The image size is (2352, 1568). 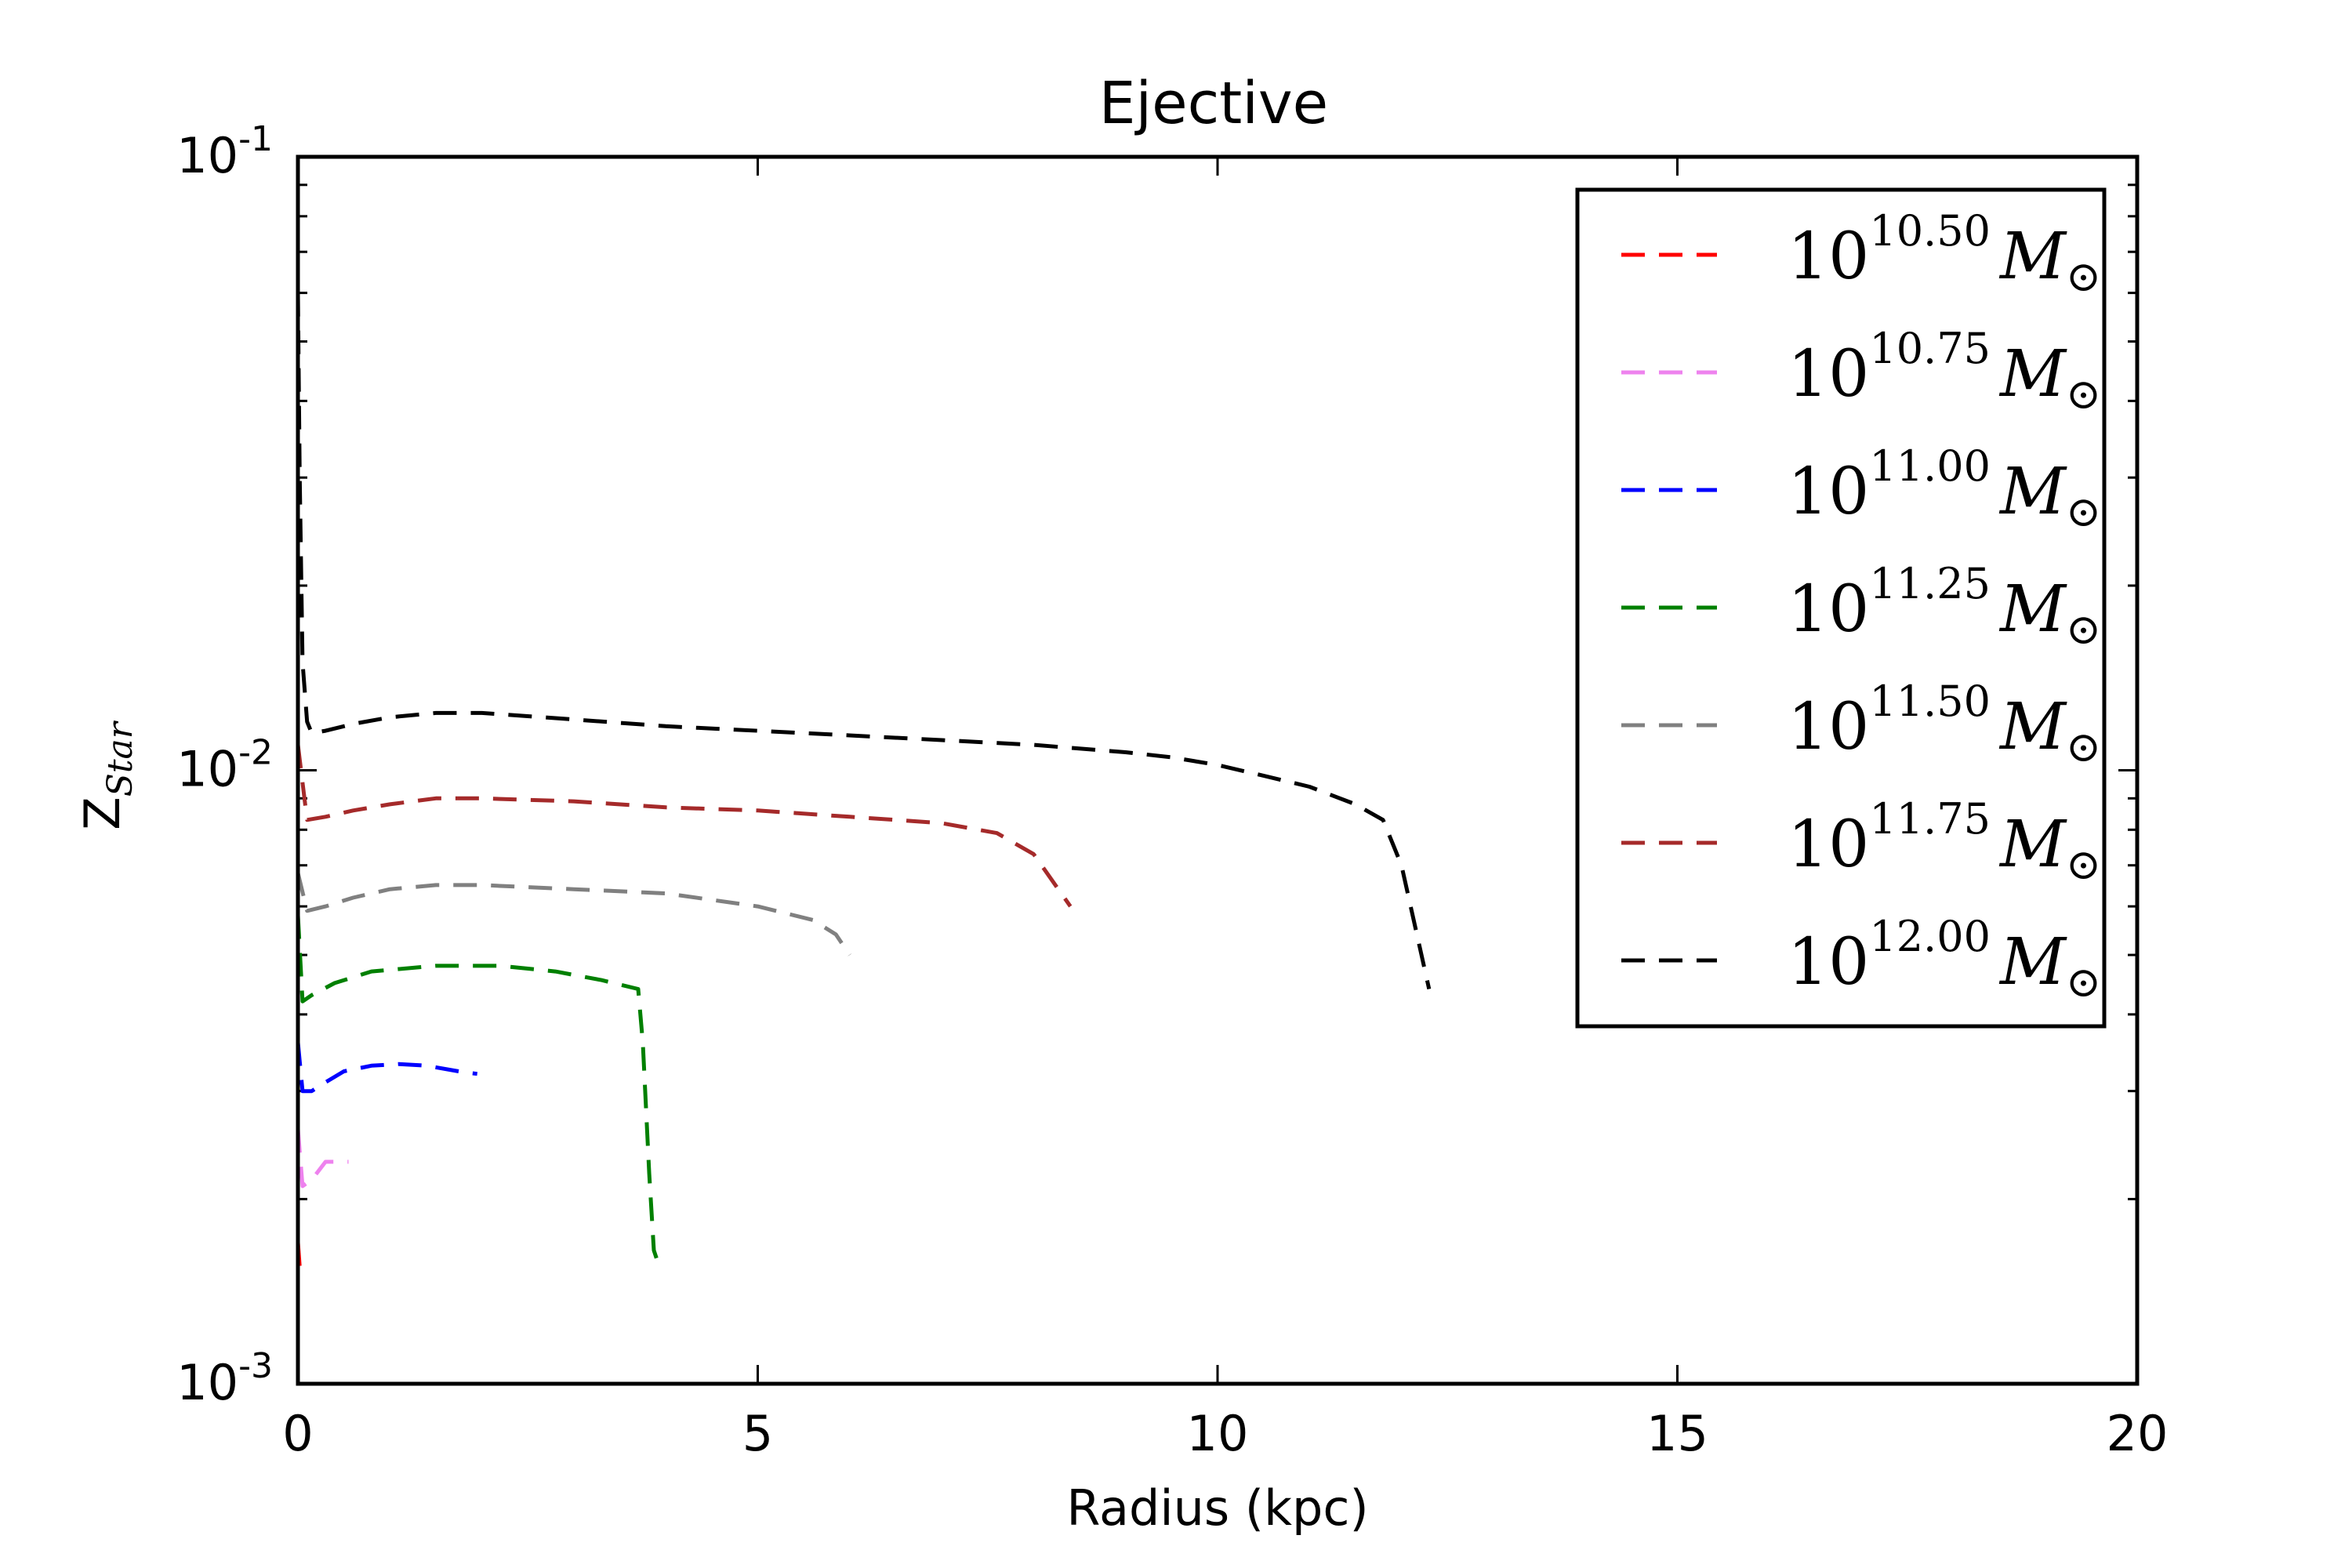 I want to click on chart-title: Ejective, so click(x=1213, y=103).